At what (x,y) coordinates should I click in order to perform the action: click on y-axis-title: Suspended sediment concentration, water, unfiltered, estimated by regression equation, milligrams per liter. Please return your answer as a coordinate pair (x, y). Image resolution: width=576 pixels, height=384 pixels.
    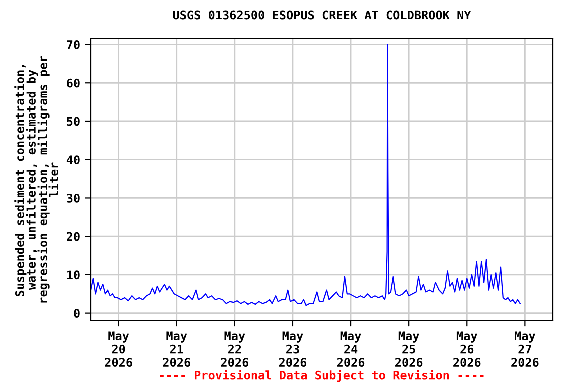
    Looking at the image, I should click on (36, 179).